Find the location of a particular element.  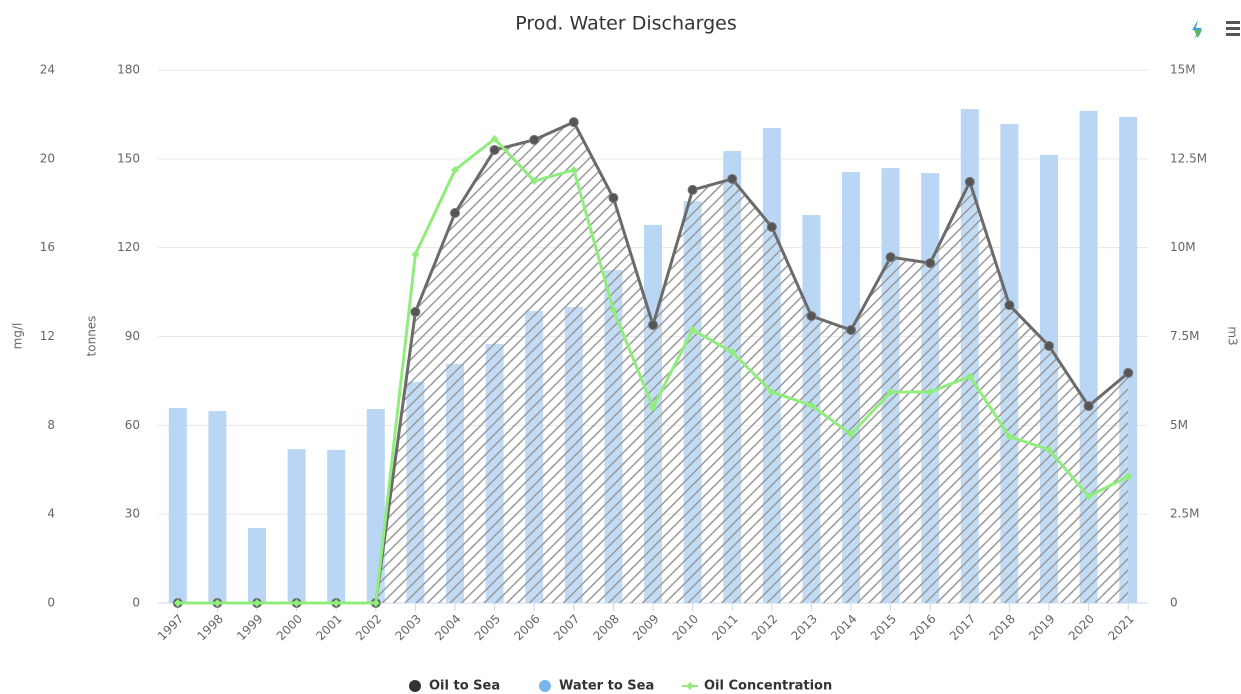

y3-axis-title: mg/l is located at coordinates (18, 336).